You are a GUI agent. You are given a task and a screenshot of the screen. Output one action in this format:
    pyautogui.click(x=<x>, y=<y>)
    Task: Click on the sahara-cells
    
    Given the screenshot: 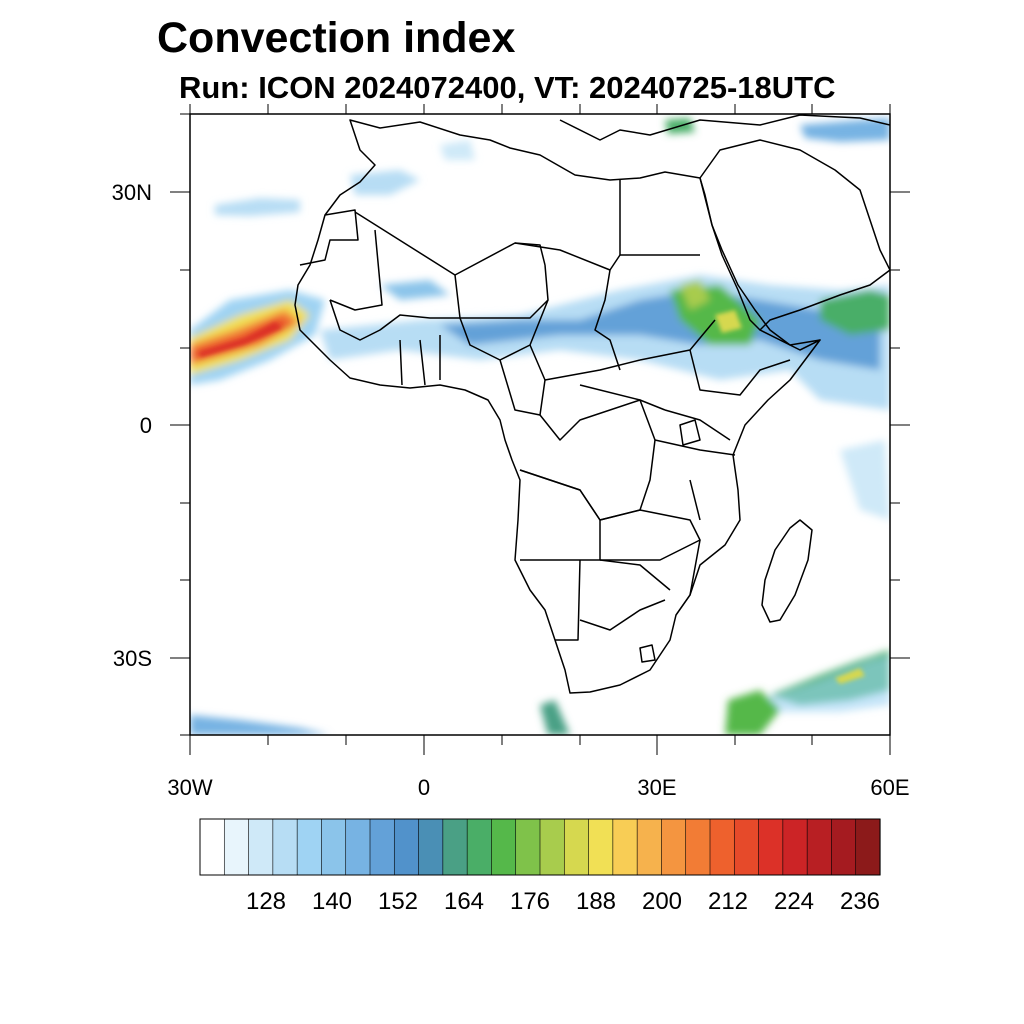 What is the action you would take?
    pyautogui.click(x=415, y=290)
    